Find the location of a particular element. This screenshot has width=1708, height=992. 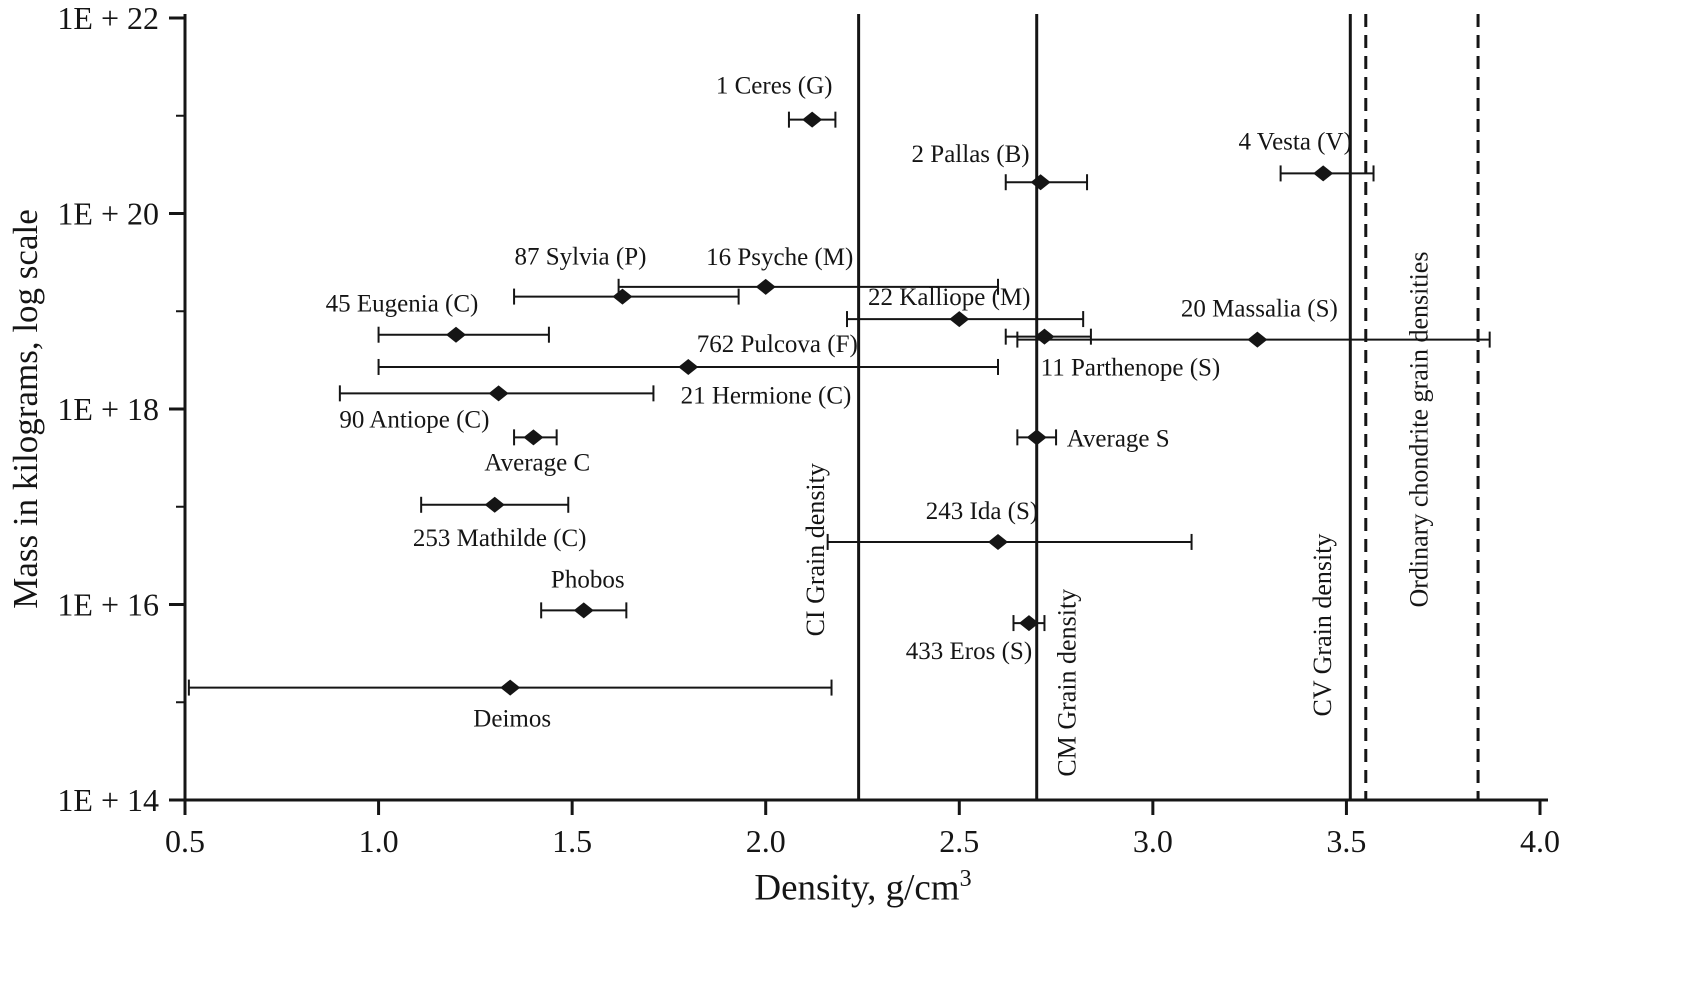

data-point-4-vesta-v: 4 Vesta (V) is located at coordinates (1306, 155).